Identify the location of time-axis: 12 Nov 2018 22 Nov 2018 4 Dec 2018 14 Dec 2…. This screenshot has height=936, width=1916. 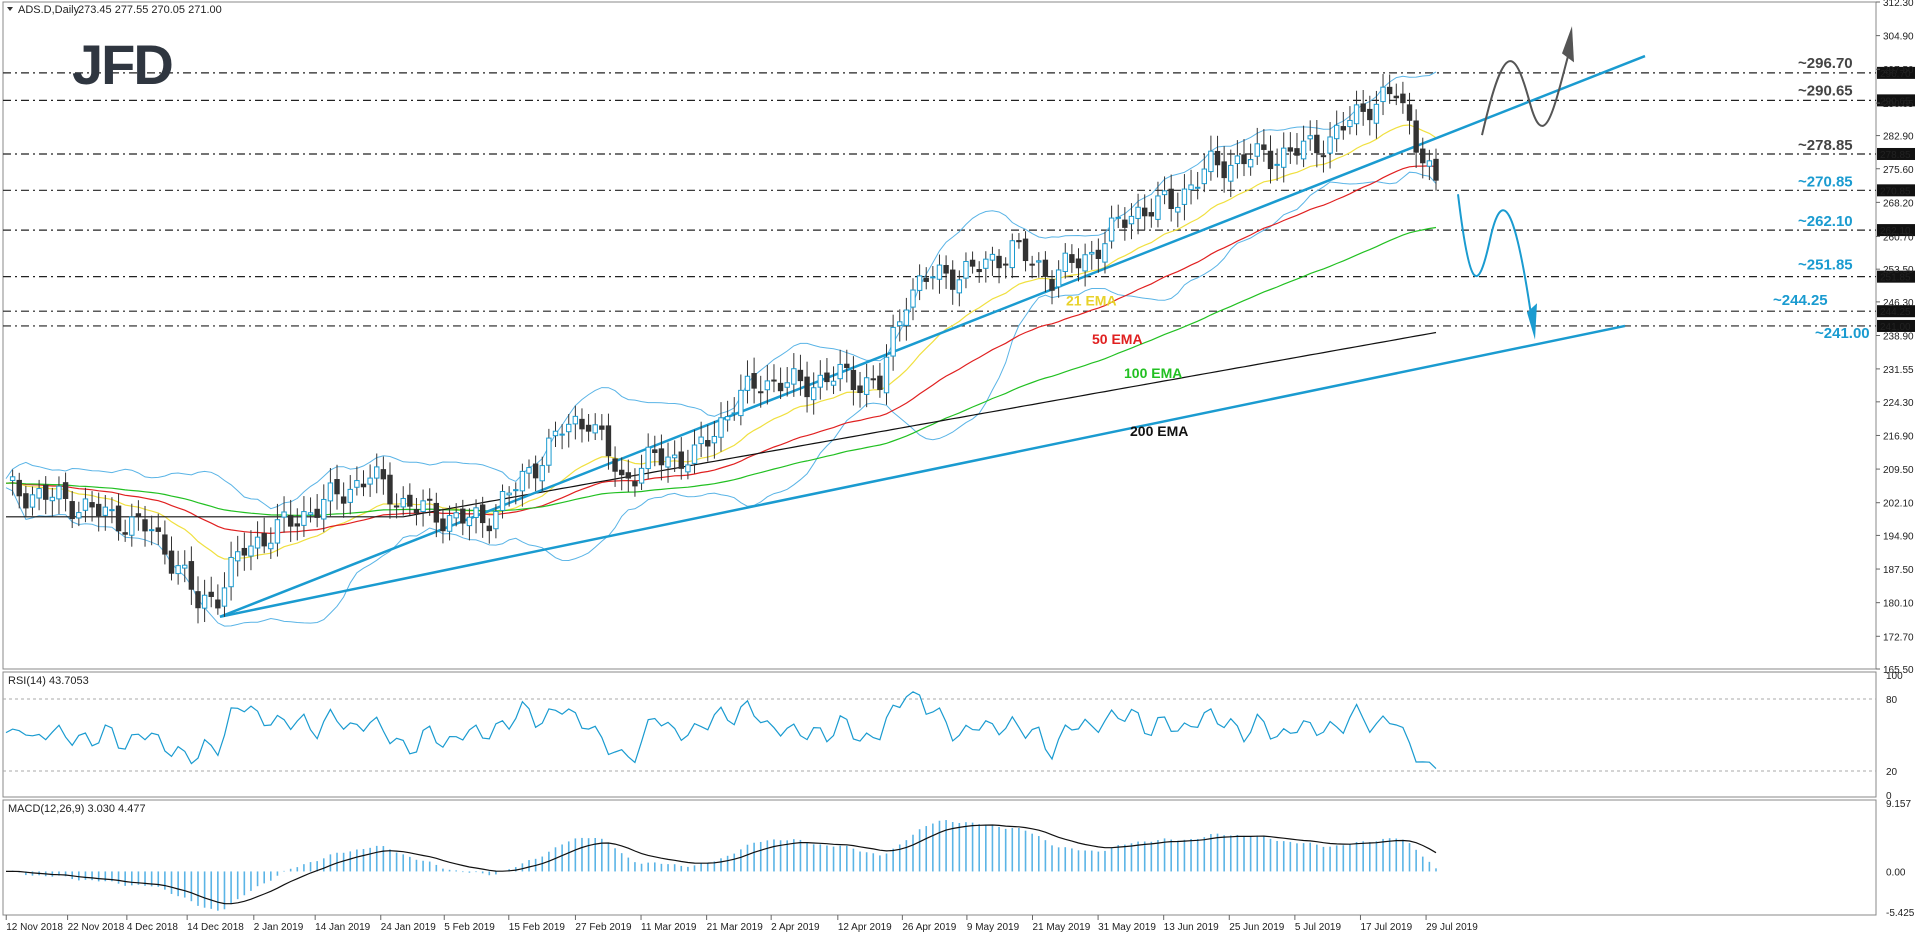
(741, 924).